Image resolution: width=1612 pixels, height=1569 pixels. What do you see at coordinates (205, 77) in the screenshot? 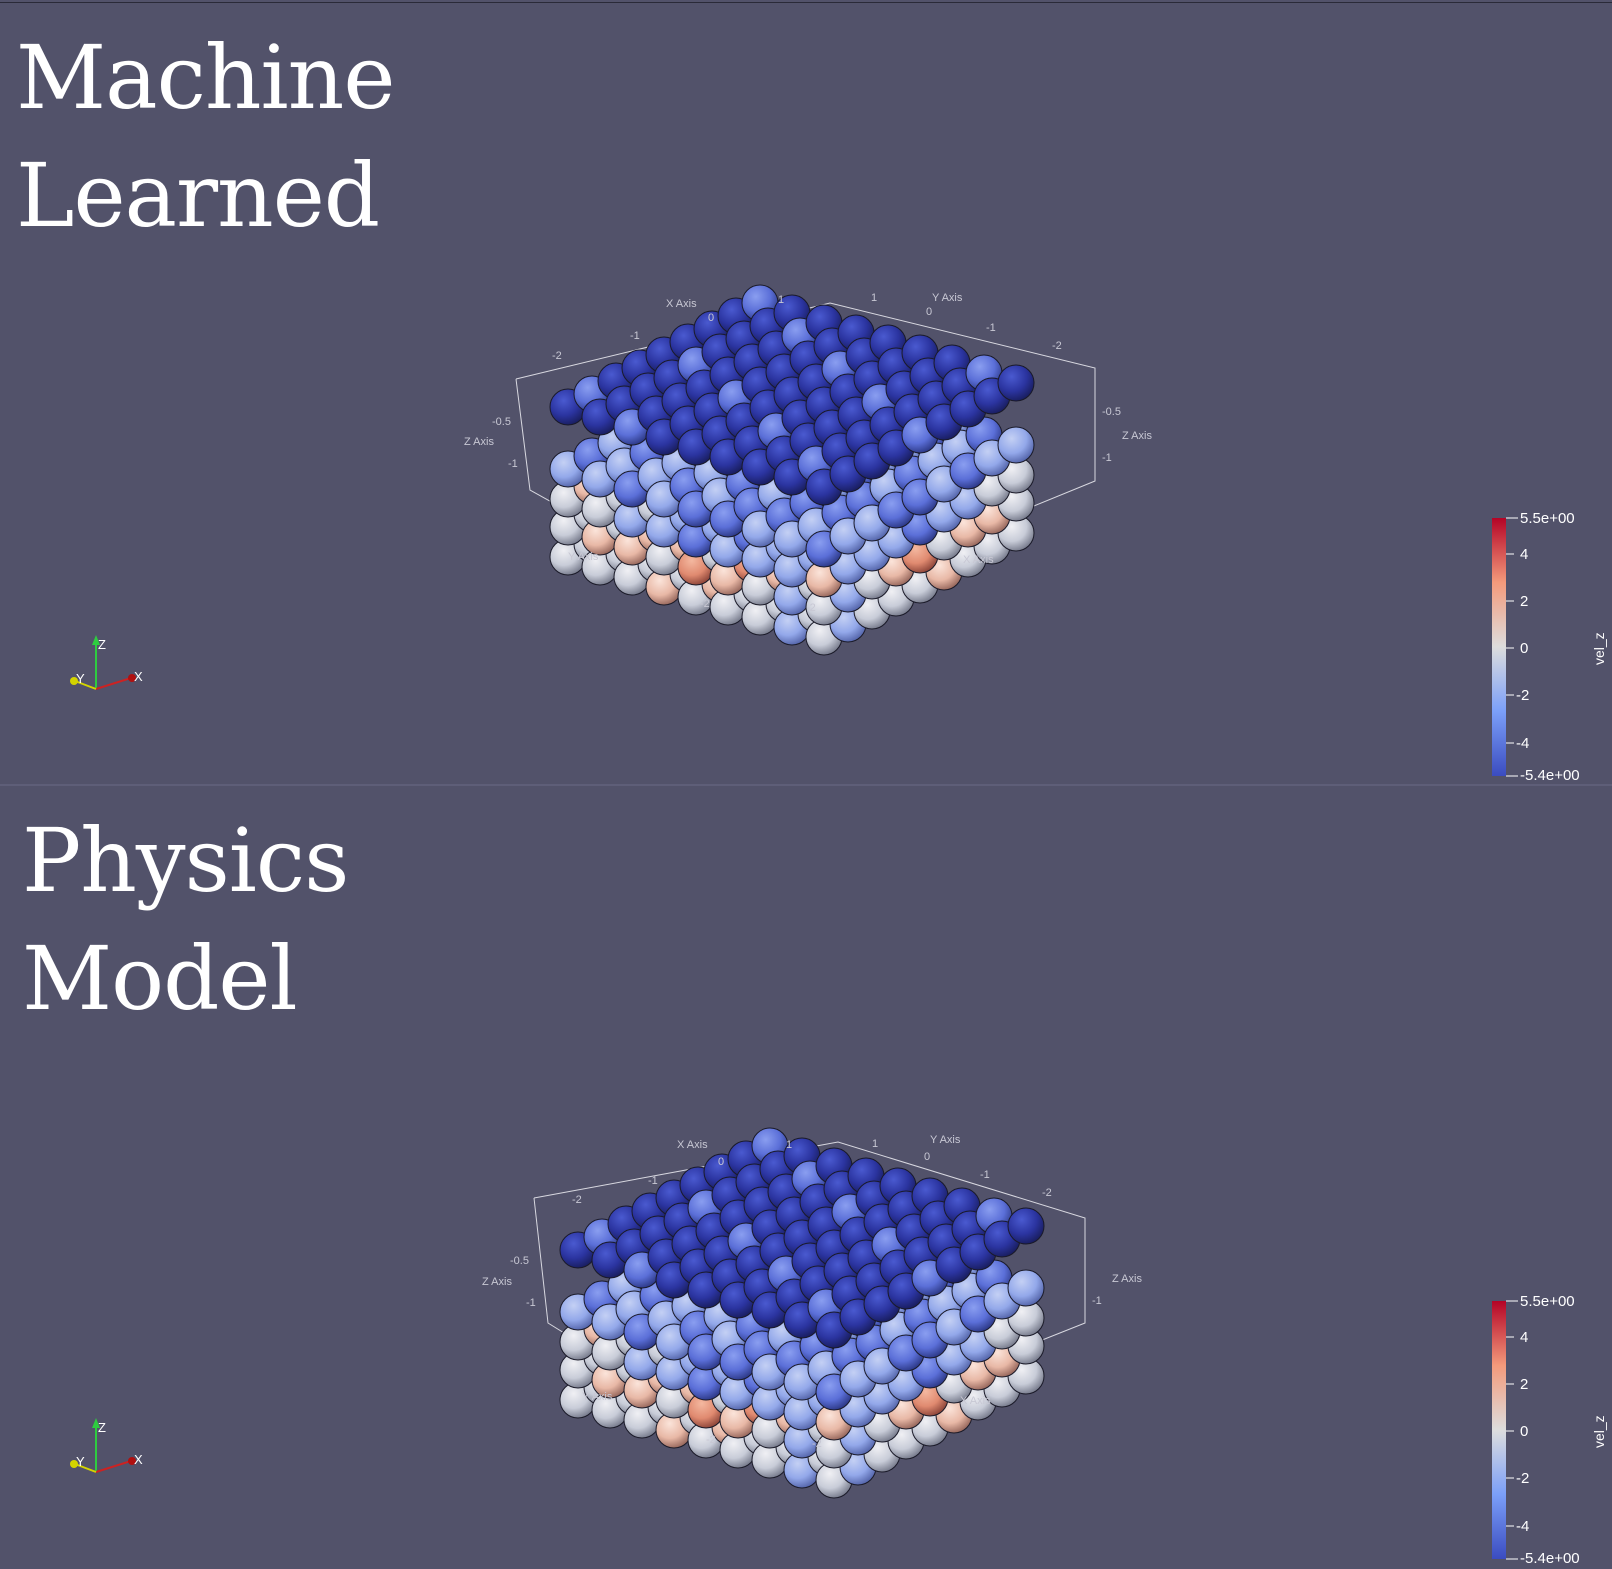
I see `title-line-1: Machine` at bounding box center [205, 77].